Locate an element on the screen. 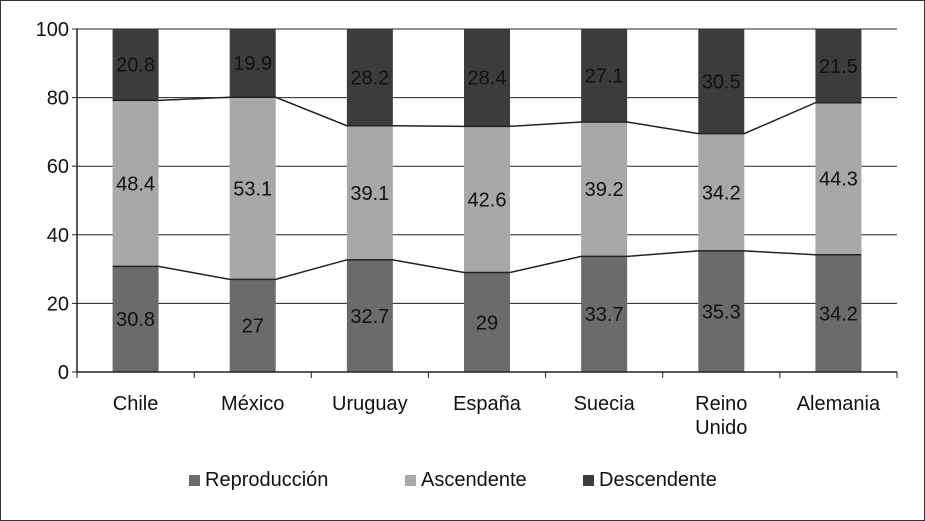 The height and width of the screenshot is (521, 925). y-tick-label: 80 is located at coordinates (58, 99).